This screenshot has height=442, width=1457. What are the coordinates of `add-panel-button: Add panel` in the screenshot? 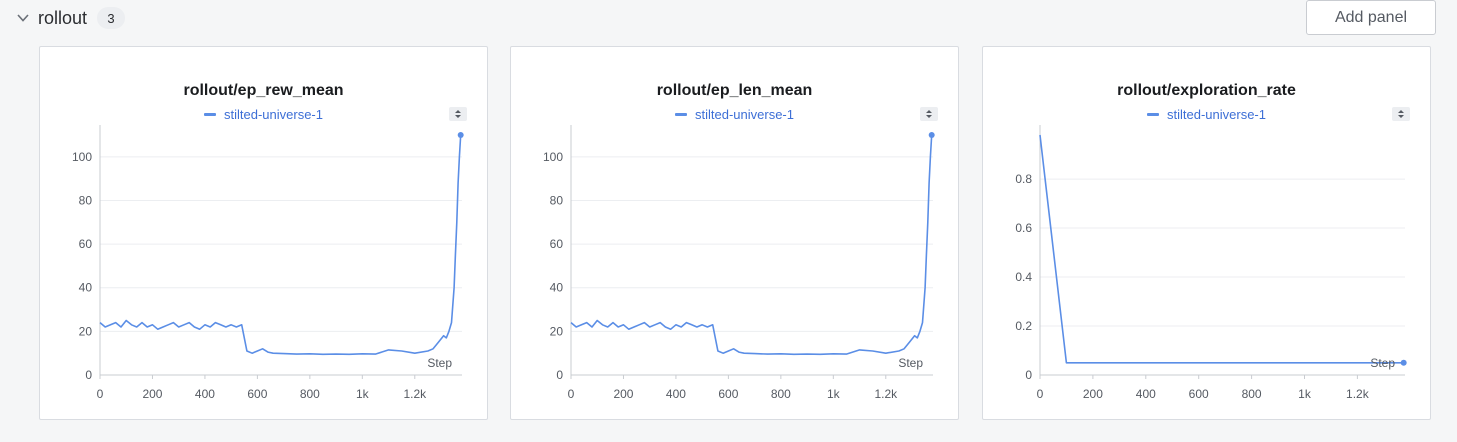 It's located at (1371, 17).